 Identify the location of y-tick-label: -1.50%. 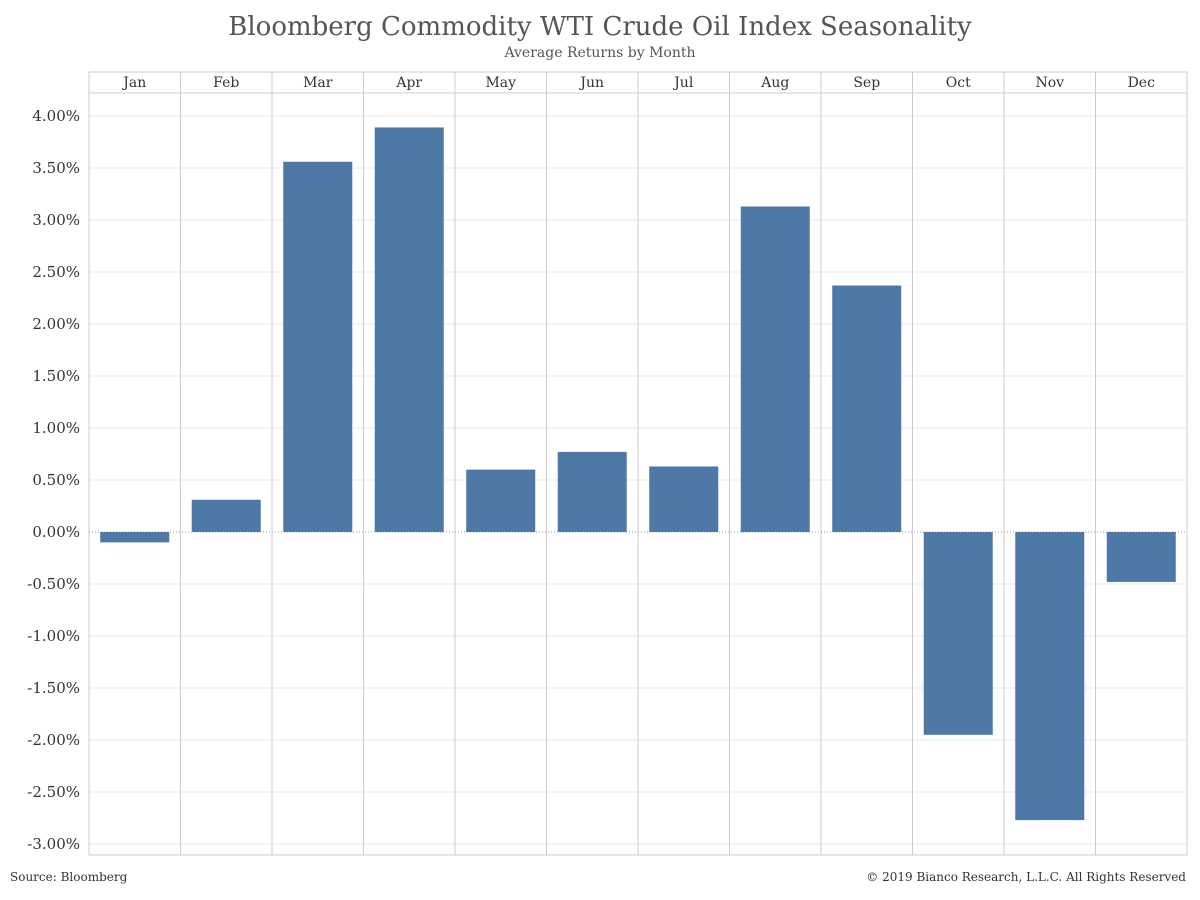
(53, 688).